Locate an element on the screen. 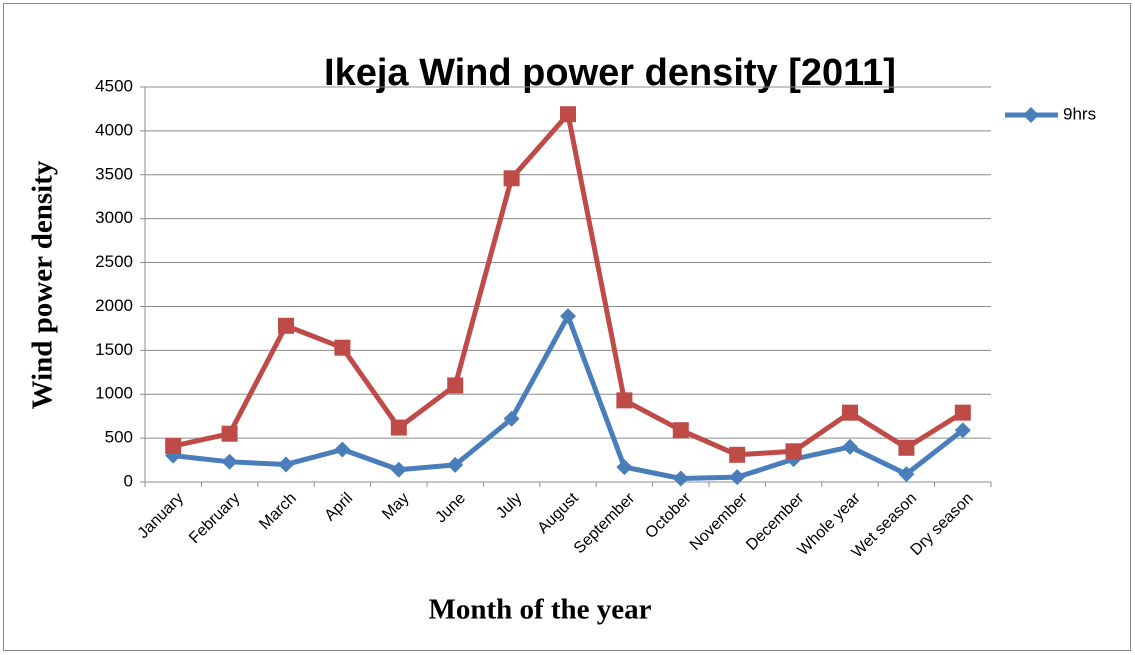 Image resolution: width=1135 pixels, height=655 pixels. y-tick-label: 4500 is located at coordinates (114, 85).